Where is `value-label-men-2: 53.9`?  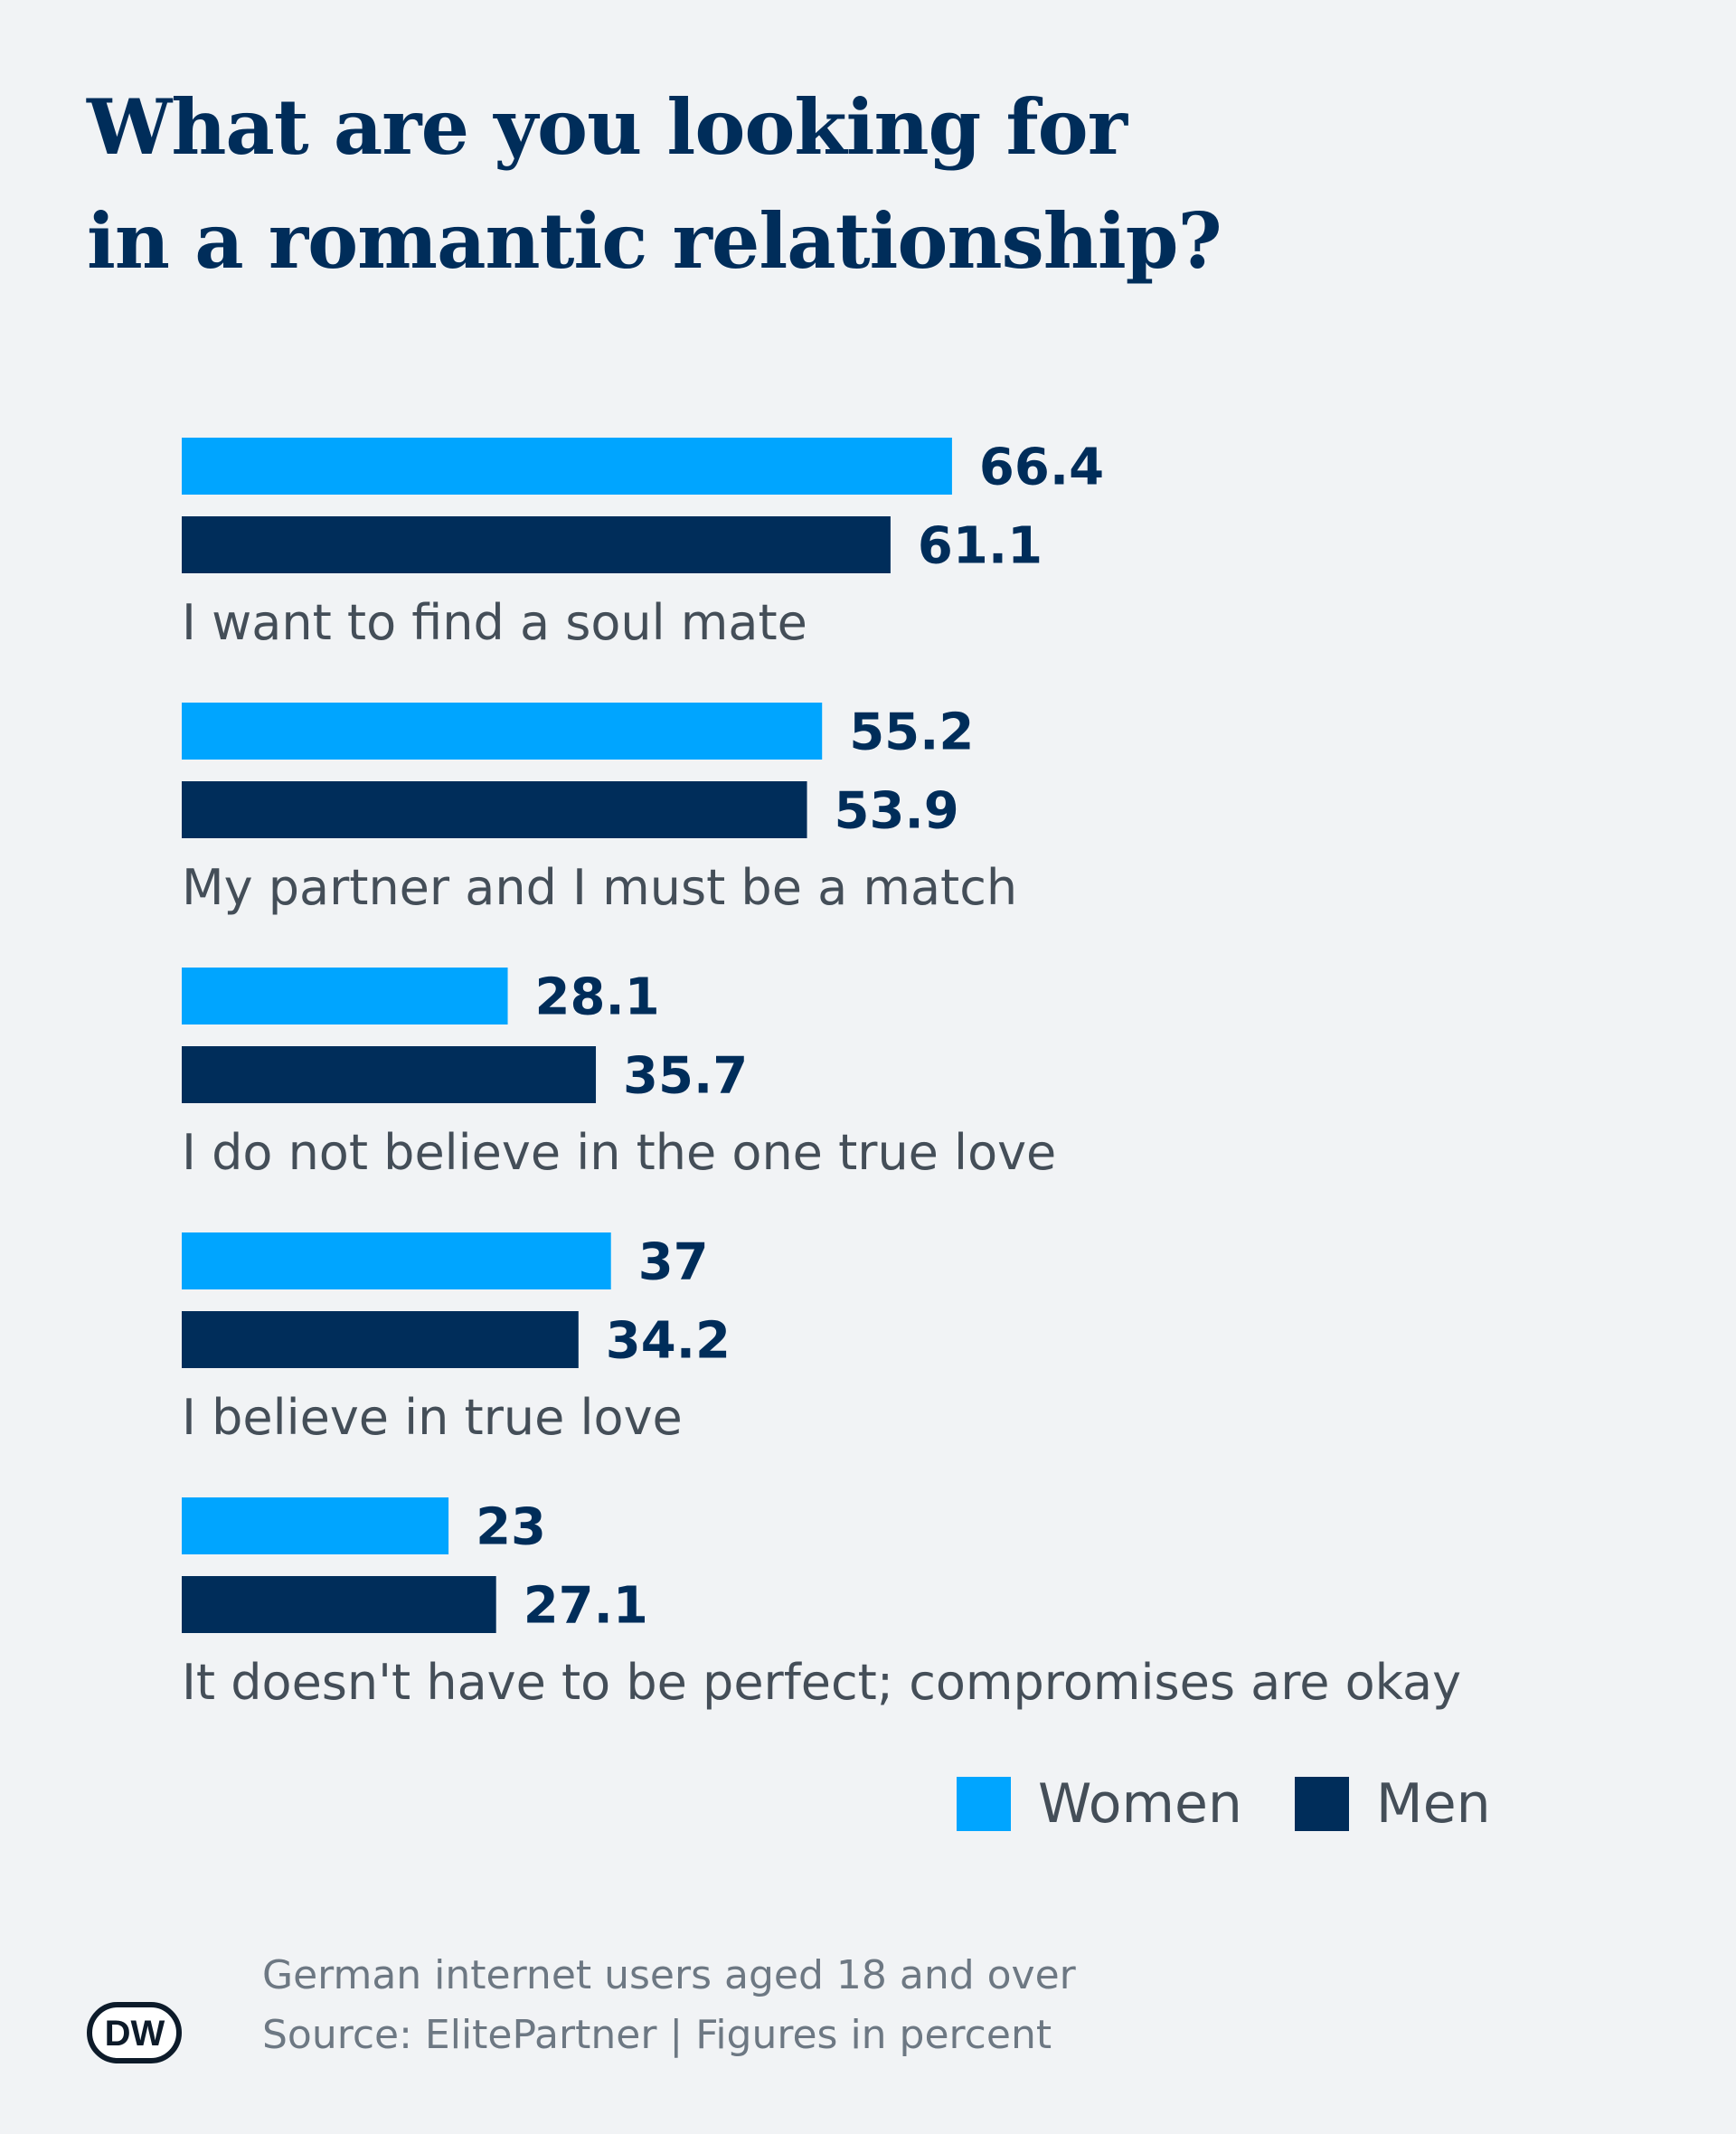 value-label-men-2: 53.9 is located at coordinates (897, 811).